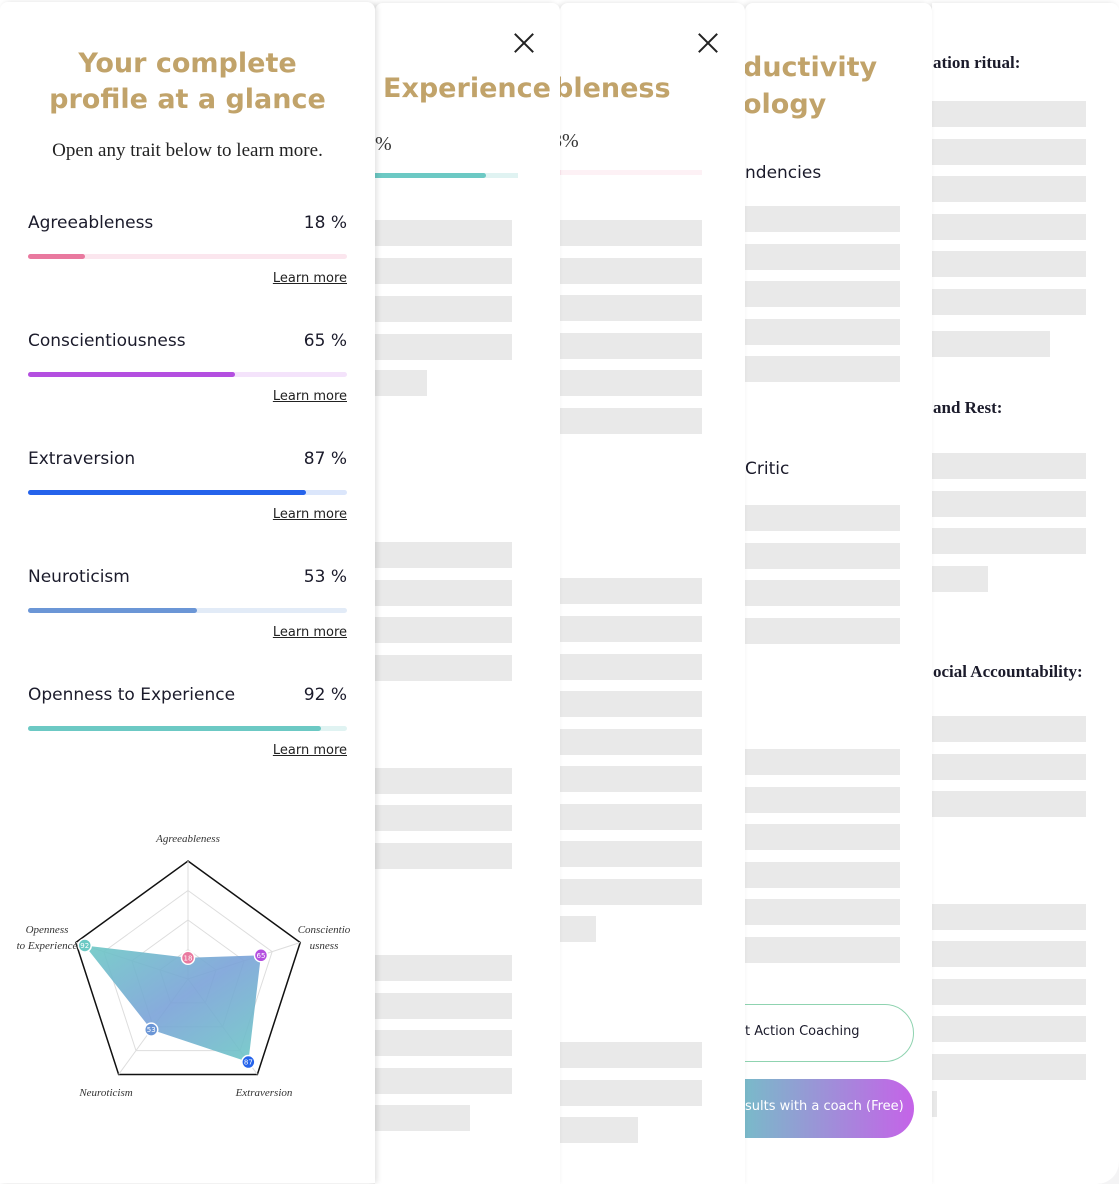  What do you see at coordinates (324, 930) in the screenshot?
I see `radar-label: Conscientio` at bounding box center [324, 930].